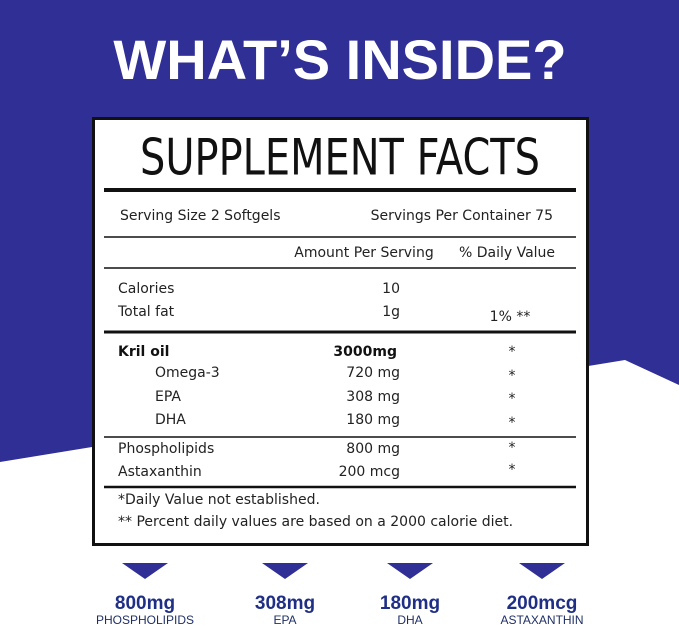  Describe the element at coordinates (369, 472) in the screenshot. I see `nutrient-amount: 200 mcg` at that location.